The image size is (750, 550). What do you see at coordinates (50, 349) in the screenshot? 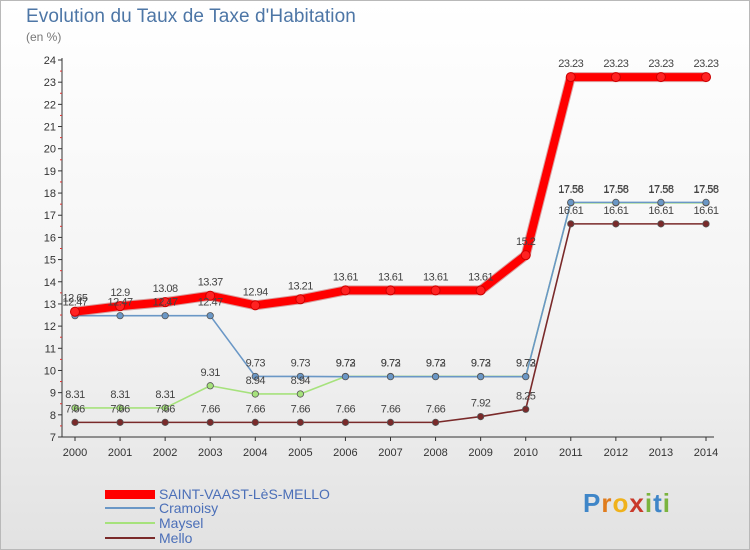
I see `y-tick-label: 11` at bounding box center [50, 349].